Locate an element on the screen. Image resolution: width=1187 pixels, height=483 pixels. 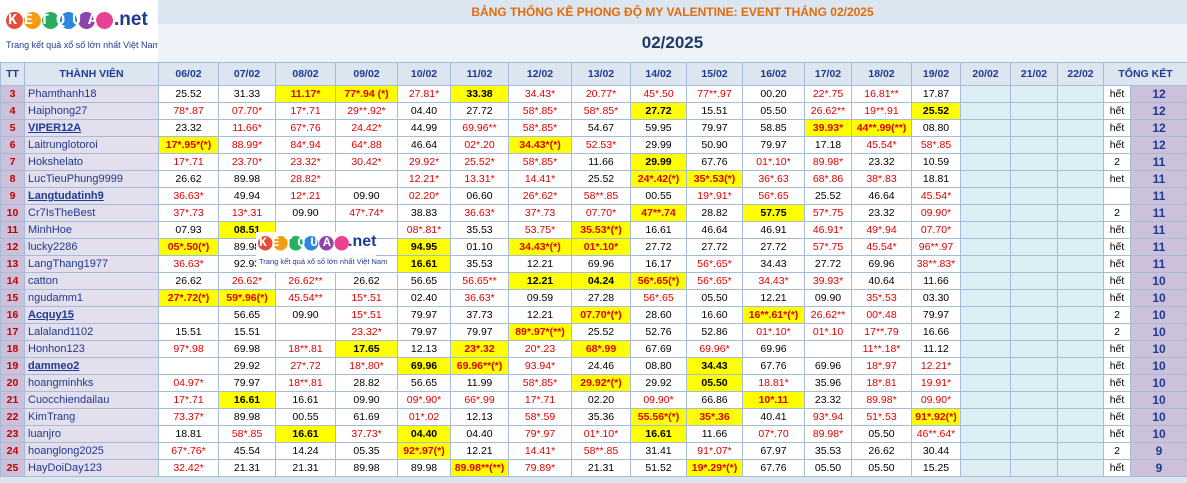
member-name: KimTrang is located at coordinates (91, 417).